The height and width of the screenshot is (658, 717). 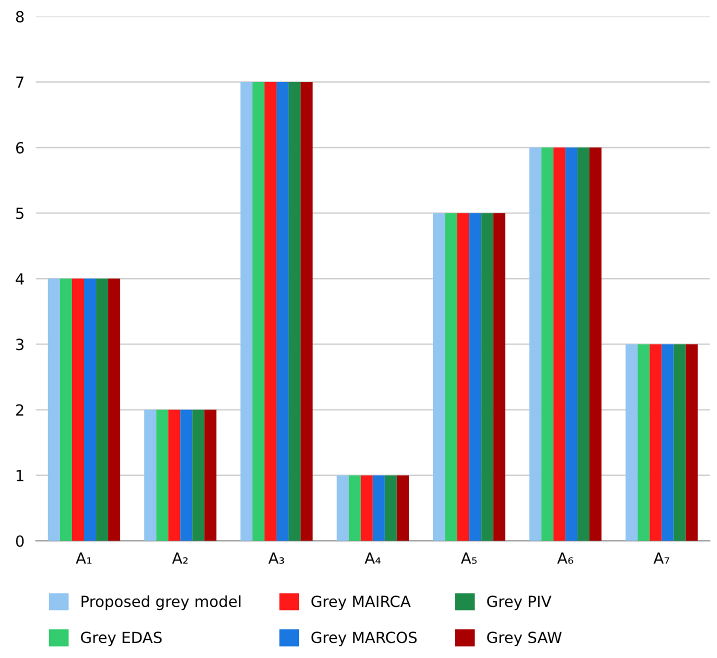 What do you see at coordinates (519, 603) in the screenshot?
I see `legend-label: Grey PIV` at bounding box center [519, 603].